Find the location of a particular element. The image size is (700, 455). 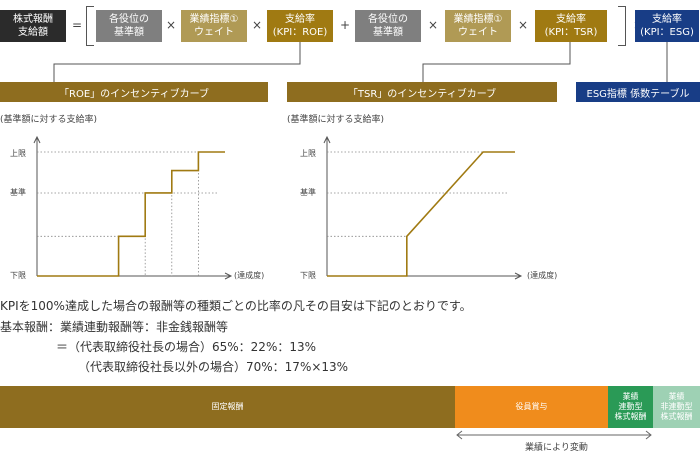

connector-lines is located at coordinates (360, 63).